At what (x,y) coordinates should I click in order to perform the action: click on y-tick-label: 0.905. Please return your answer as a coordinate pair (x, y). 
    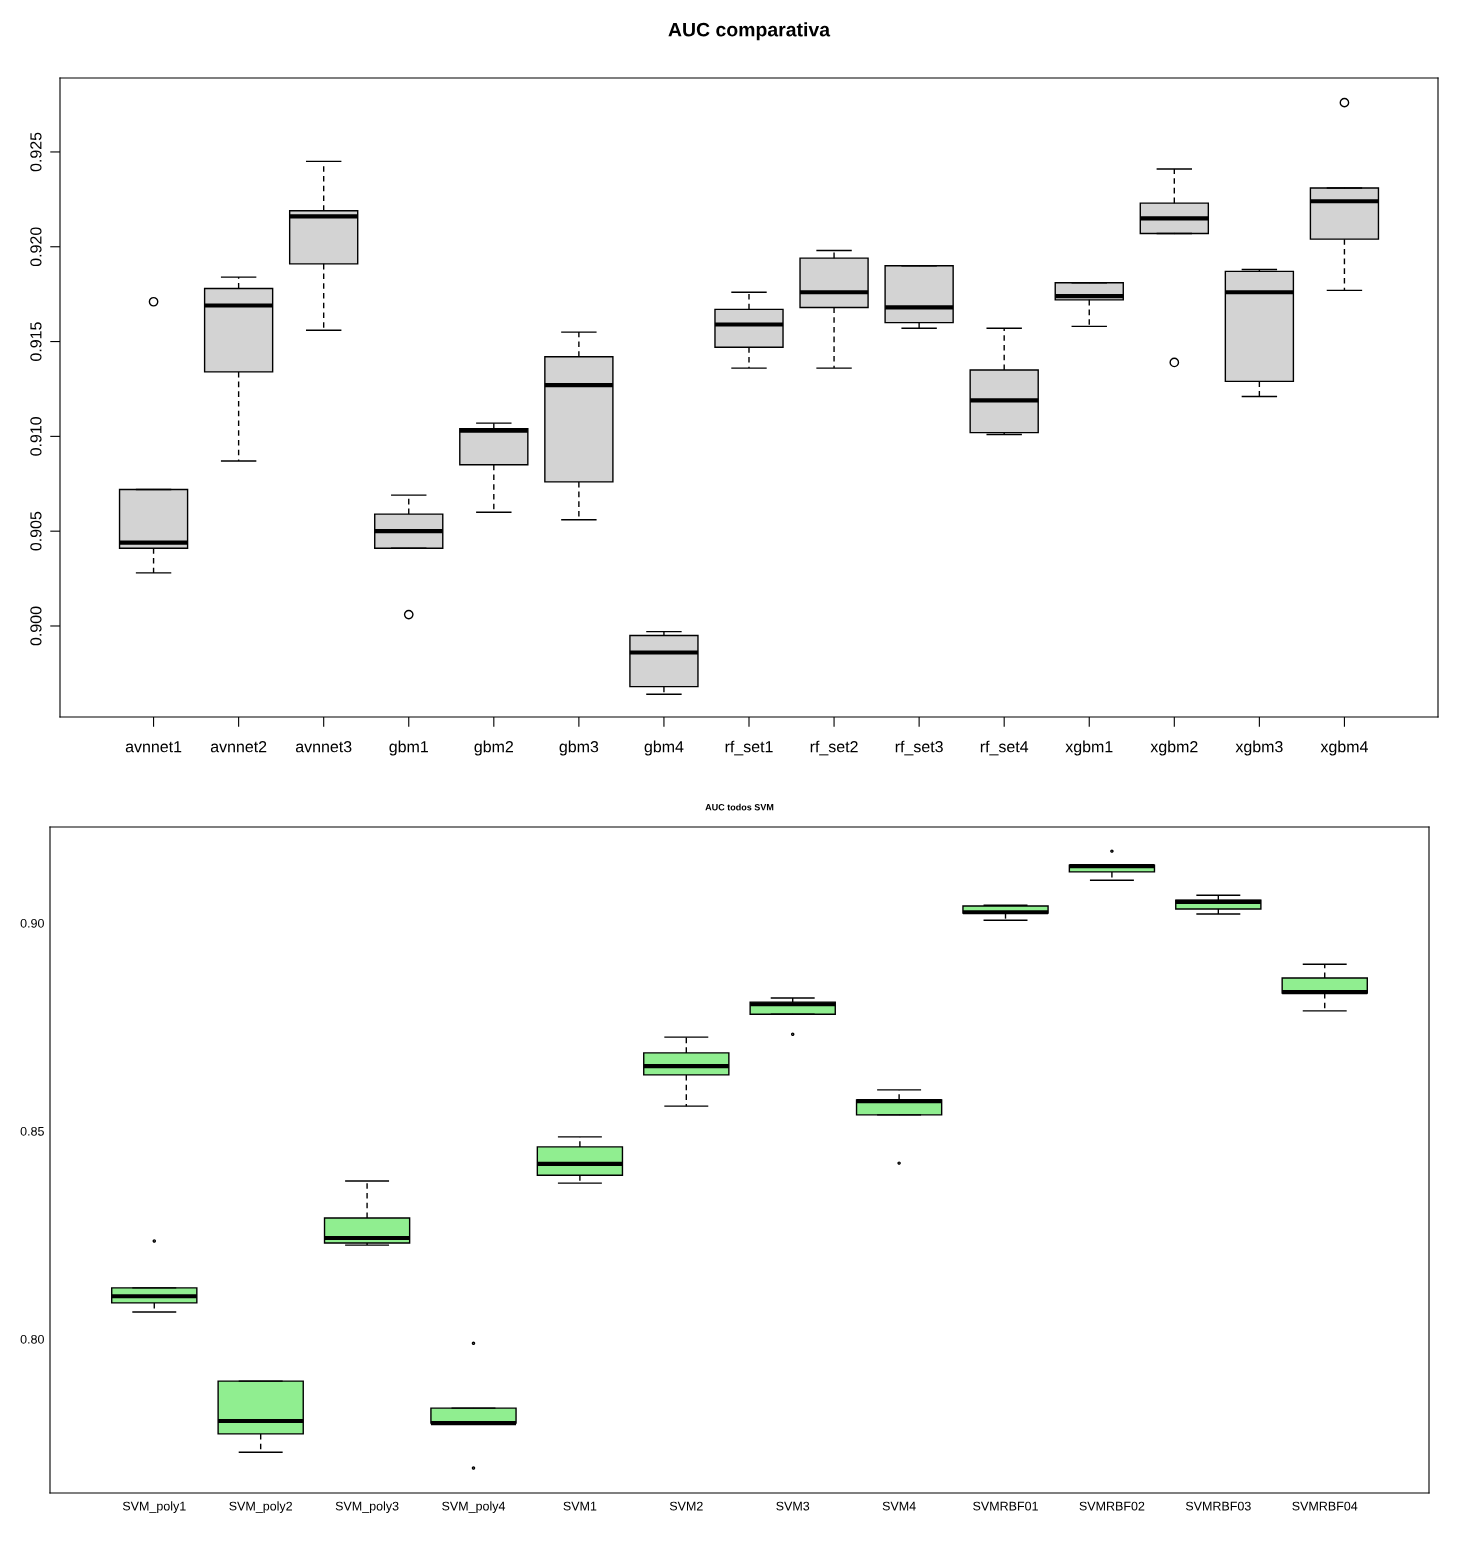
    Looking at the image, I should click on (36, 531).